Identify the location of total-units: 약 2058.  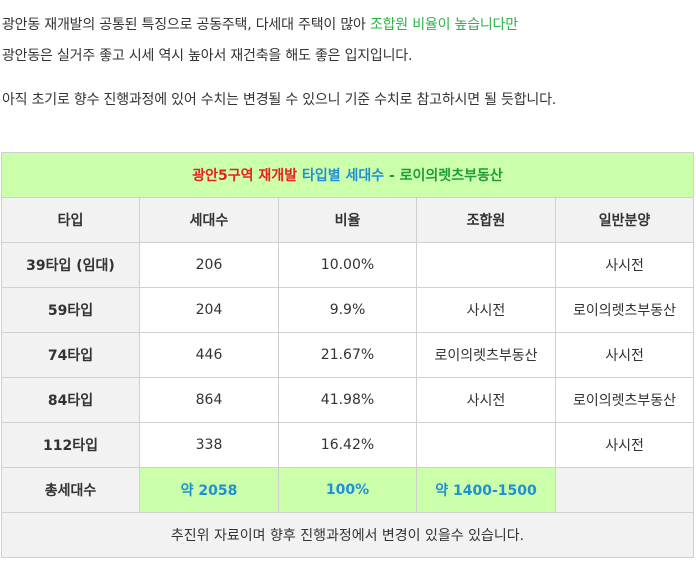
(209, 490).